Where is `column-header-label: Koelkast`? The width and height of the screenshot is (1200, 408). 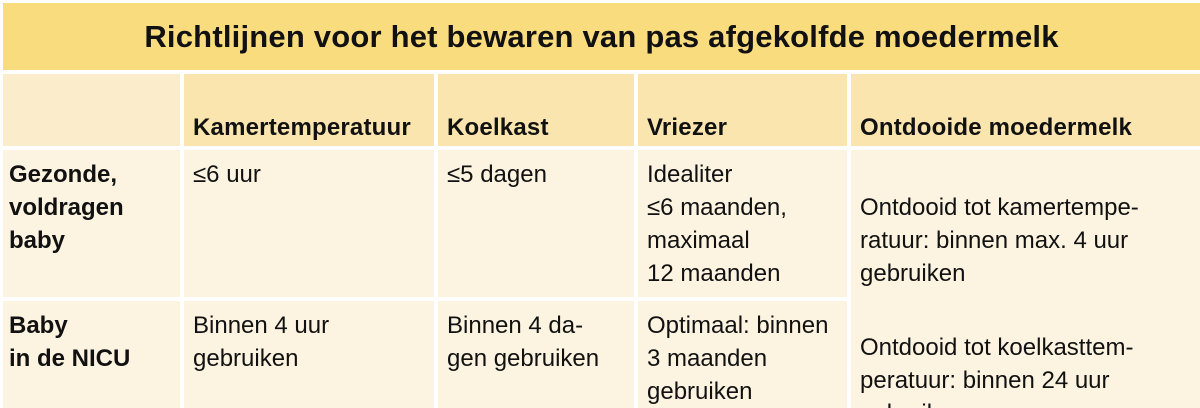 column-header-label: Koelkast is located at coordinates (498, 127).